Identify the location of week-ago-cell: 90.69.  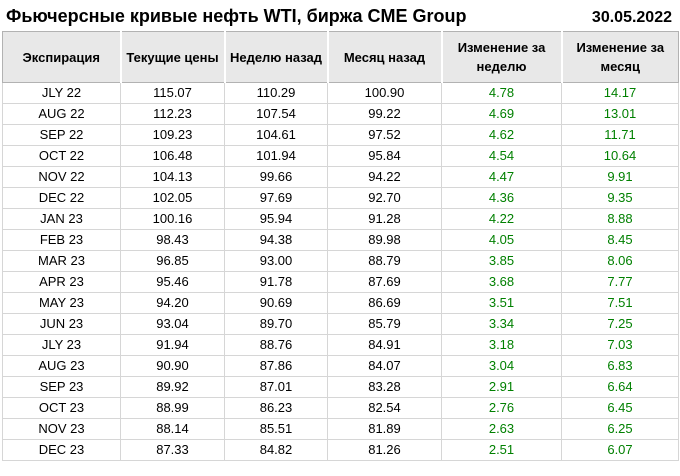
(276, 303).